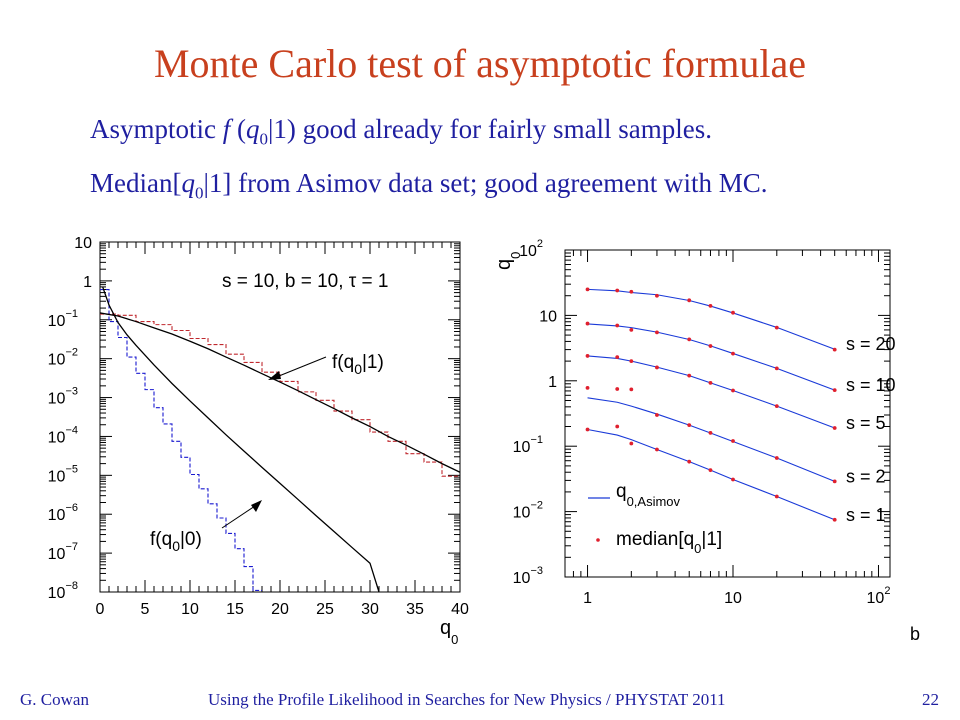 Image resolution: width=960 pixels, height=720 pixels. What do you see at coordinates (733, 598) in the screenshot?
I see `right-xtick-label: 10` at bounding box center [733, 598].